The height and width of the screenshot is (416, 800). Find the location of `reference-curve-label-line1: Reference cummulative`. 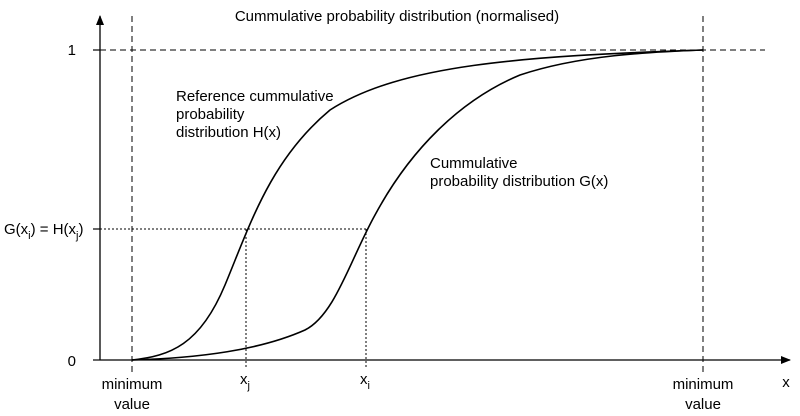

reference-curve-label-line1: Reference cummulative is located at coordinates (255, 96).